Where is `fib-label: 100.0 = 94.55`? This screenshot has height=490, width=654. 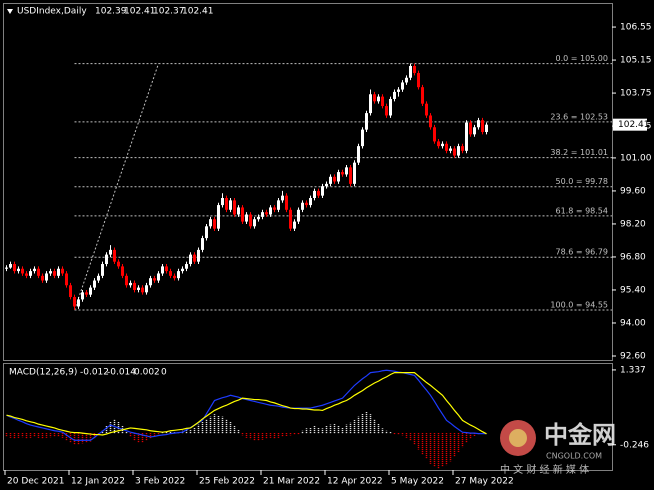 fib-label: 100.0 = 94.55 is located at coordinates (579, 305).